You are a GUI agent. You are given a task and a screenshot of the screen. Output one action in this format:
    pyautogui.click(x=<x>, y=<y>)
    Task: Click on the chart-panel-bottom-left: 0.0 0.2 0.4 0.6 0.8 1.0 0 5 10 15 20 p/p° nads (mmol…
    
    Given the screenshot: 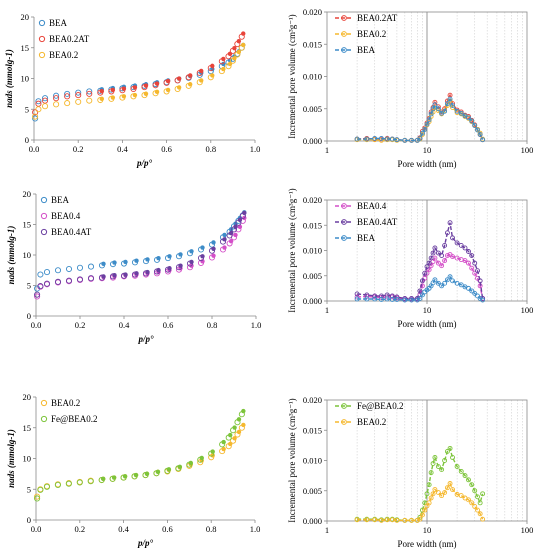 What is the action you would take?
    pyautogui.click(x=133, y=470)
    